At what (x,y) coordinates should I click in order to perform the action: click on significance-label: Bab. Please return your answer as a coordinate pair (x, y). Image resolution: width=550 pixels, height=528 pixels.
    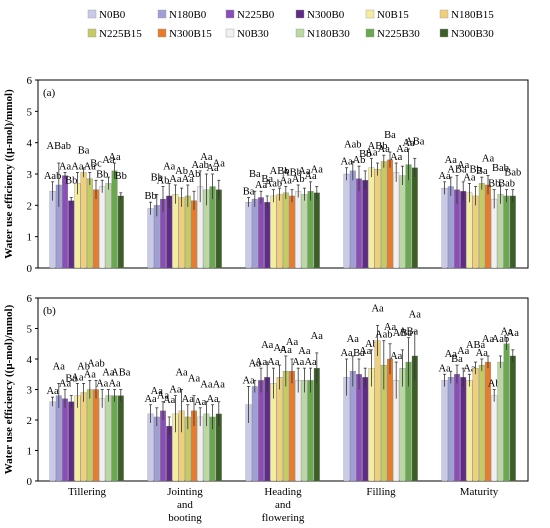
    Looking at the image, I should click on (506, 184).